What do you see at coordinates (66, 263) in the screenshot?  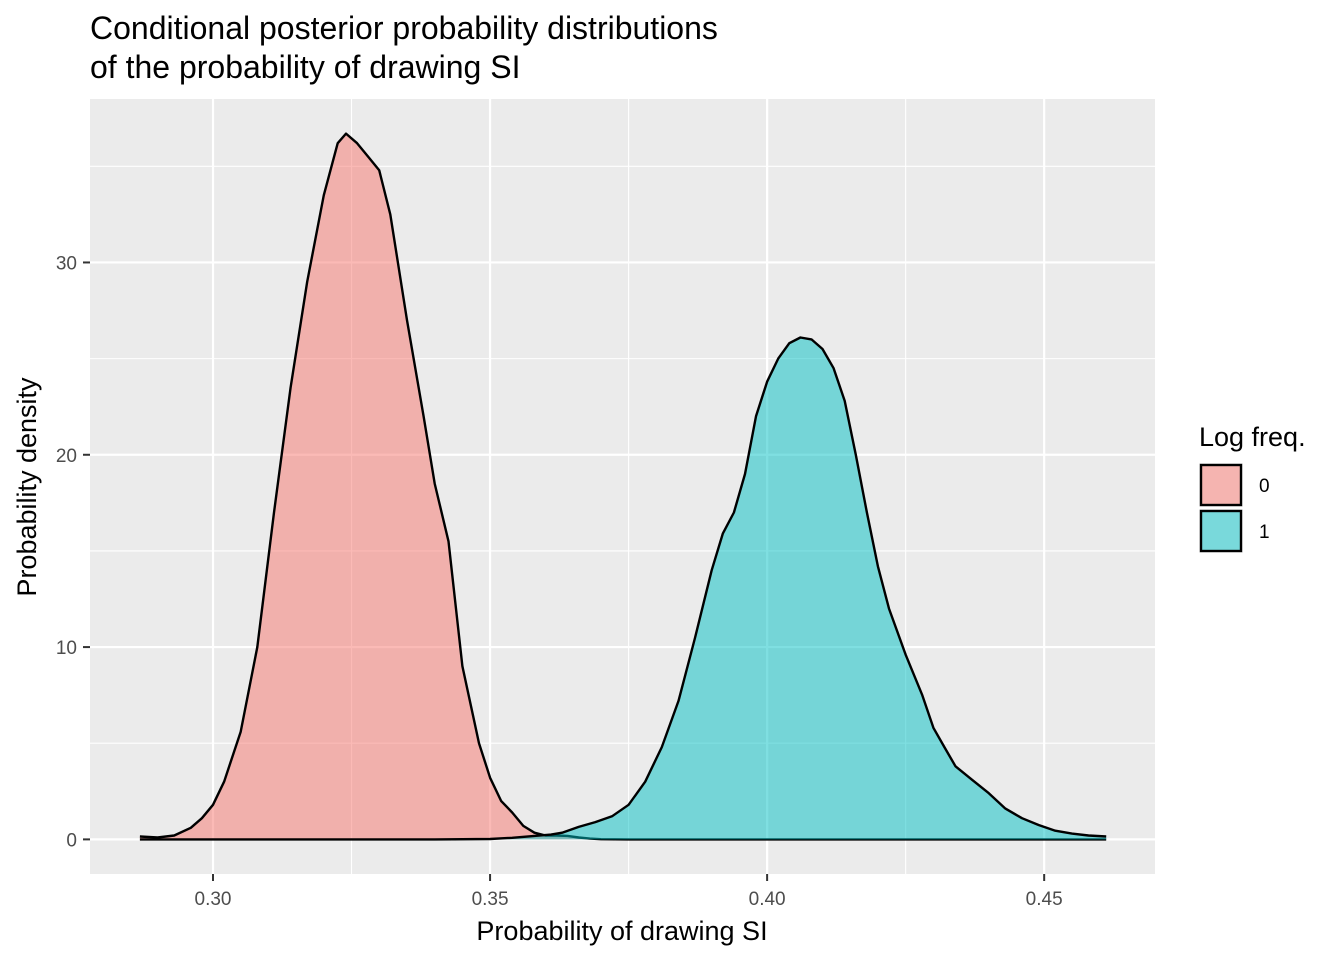 I see `y-tick-label: 30` at bounding box center [66, 263].